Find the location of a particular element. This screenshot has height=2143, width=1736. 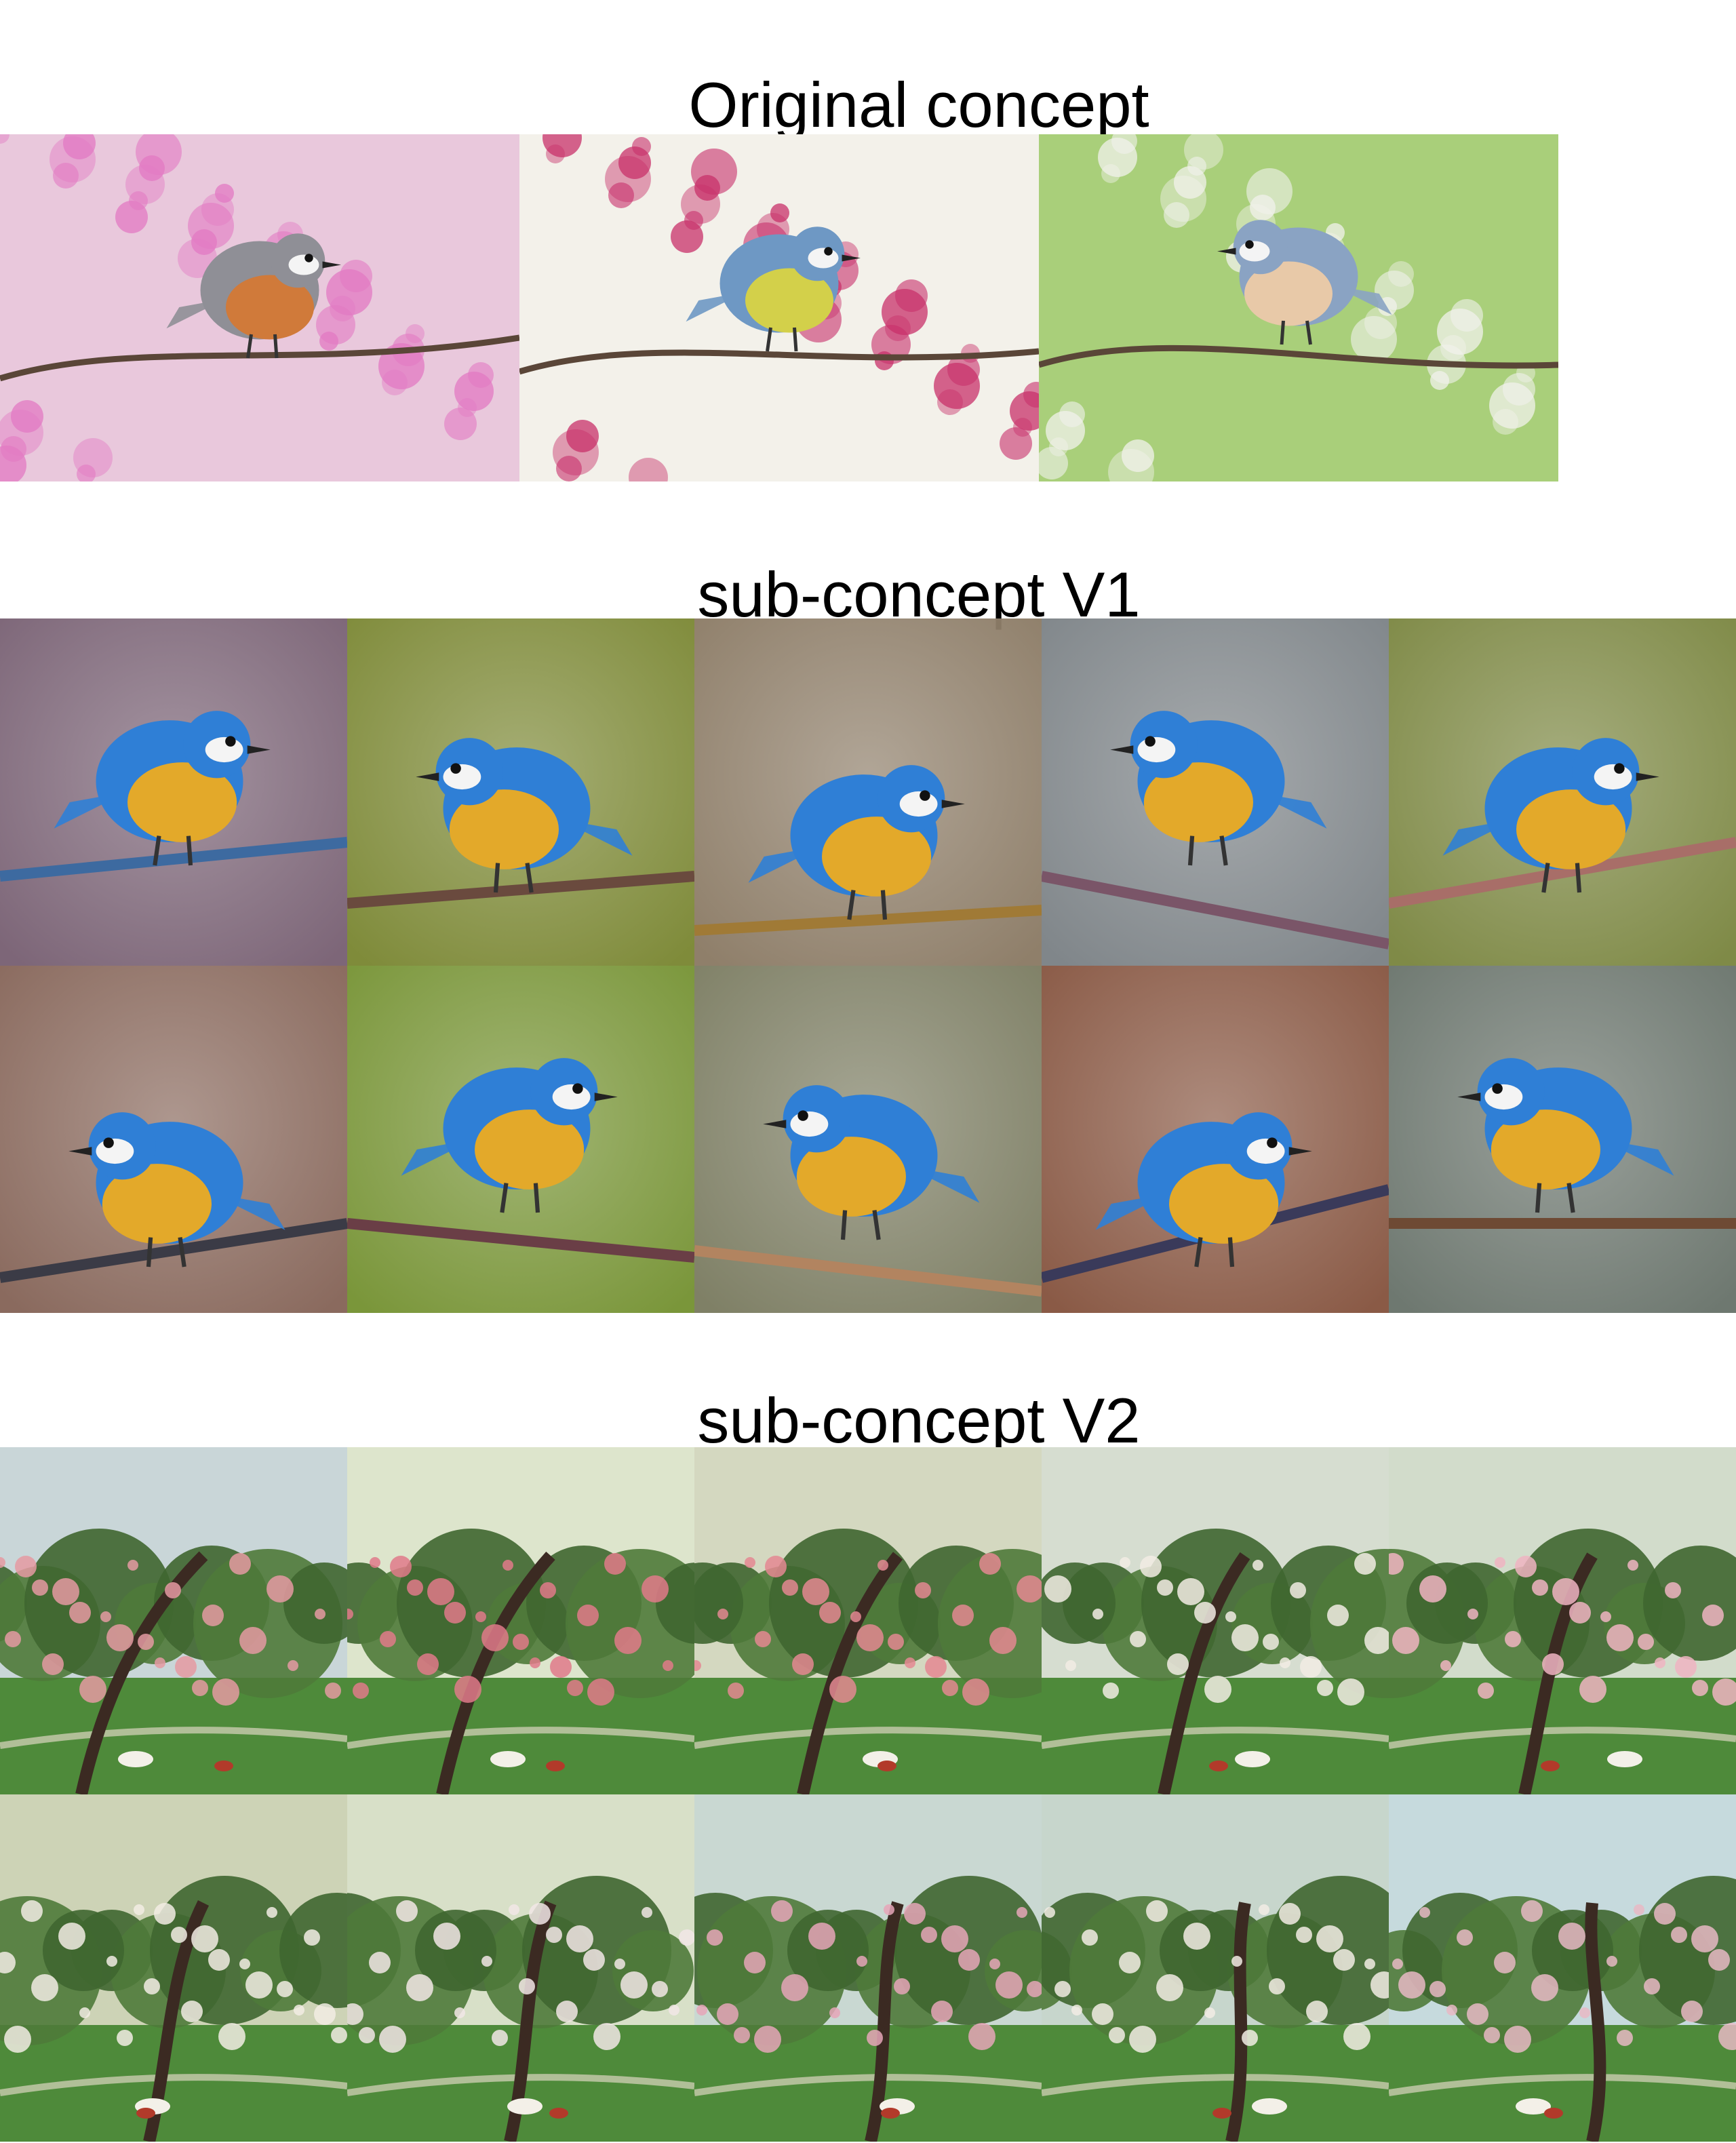

section-title-v2: sub-concept V2 is located at coordinates (919, 1420).